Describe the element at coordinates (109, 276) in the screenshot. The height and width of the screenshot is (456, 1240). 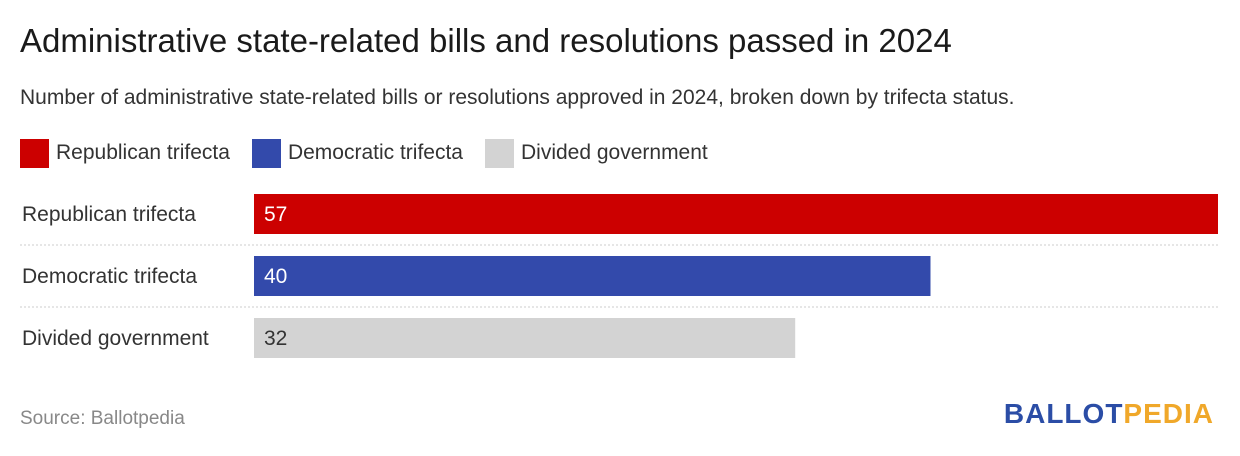
I see `category-label: Democratic trifecta` at that location.